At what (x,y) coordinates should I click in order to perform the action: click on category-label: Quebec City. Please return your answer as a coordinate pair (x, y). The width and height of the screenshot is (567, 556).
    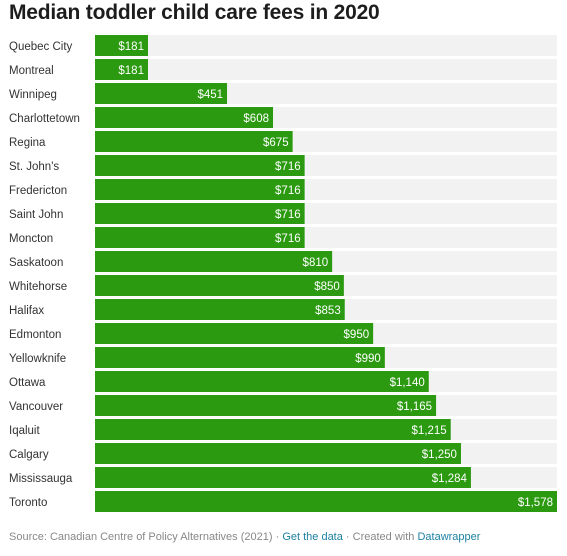
    Looking at the image, I should click on (41, 47).